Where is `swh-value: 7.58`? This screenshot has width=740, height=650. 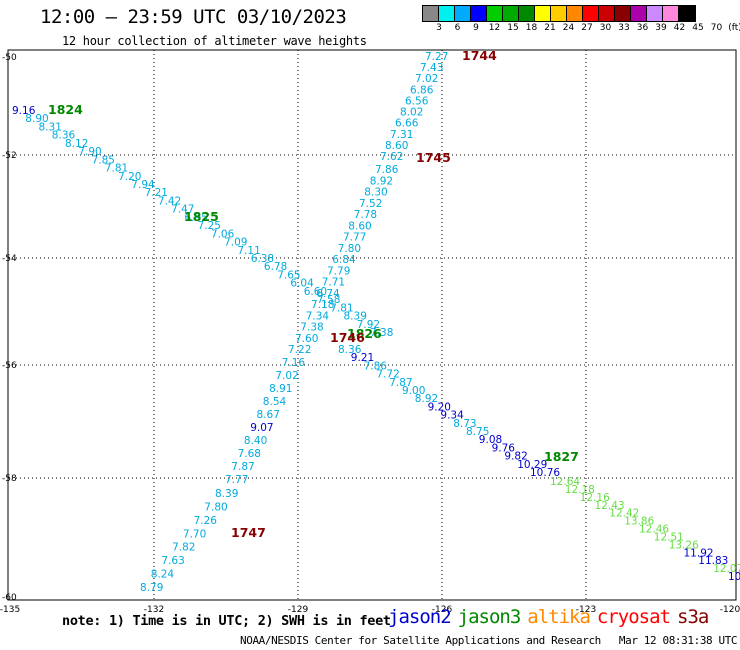
swh-value: 7.58 is located at coordinates (328, 300).